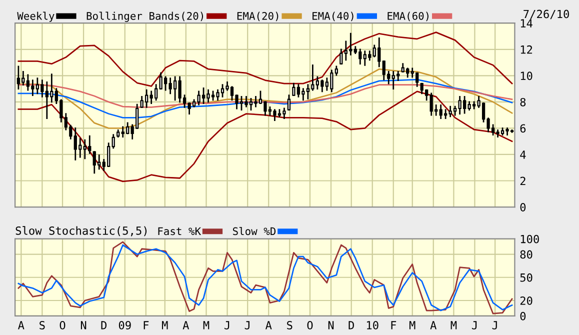  What do you see at coordinates (526, 300) in the screenshot?
I see `y-tick-label: 20` at bounding box center [526, 300].